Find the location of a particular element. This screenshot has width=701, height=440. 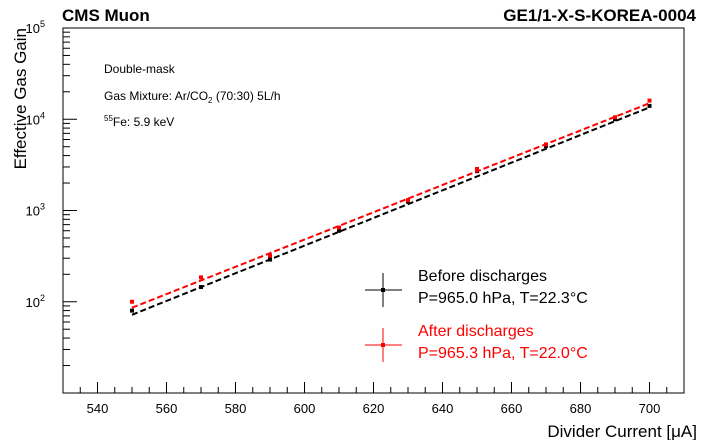

y-tick-label: 10⁵ is located at coordinates (35, 27).